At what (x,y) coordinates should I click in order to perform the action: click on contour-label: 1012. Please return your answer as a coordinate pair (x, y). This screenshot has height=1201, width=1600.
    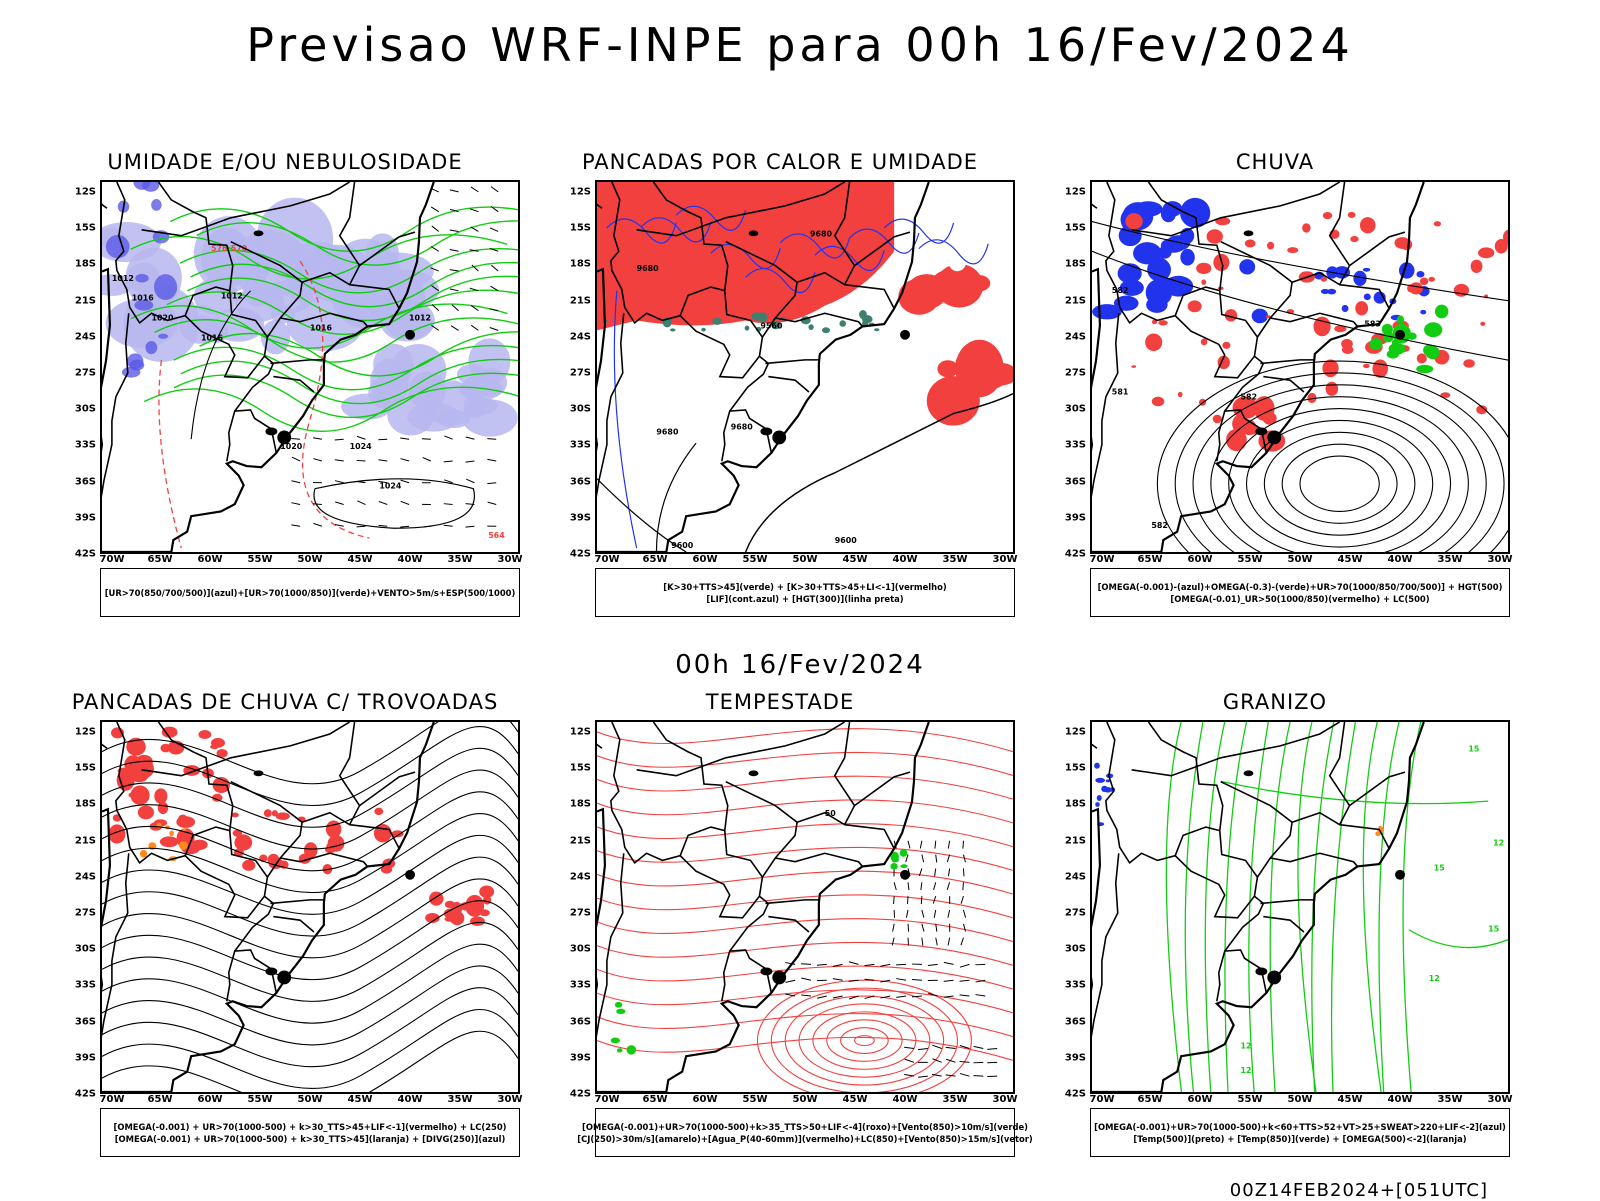
    Looking at the image, I should click on (232, 296).